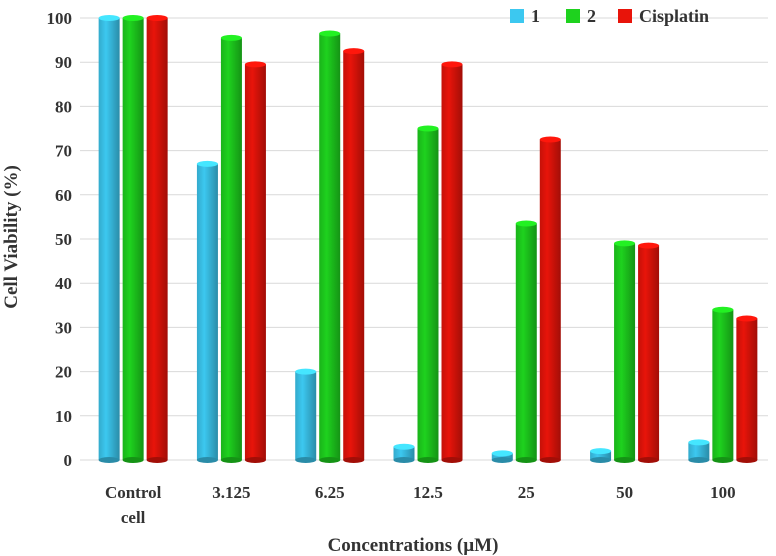 This screenshot has height=556, width=776. I want to click on y-tick-label: 100, so click(60, 18).